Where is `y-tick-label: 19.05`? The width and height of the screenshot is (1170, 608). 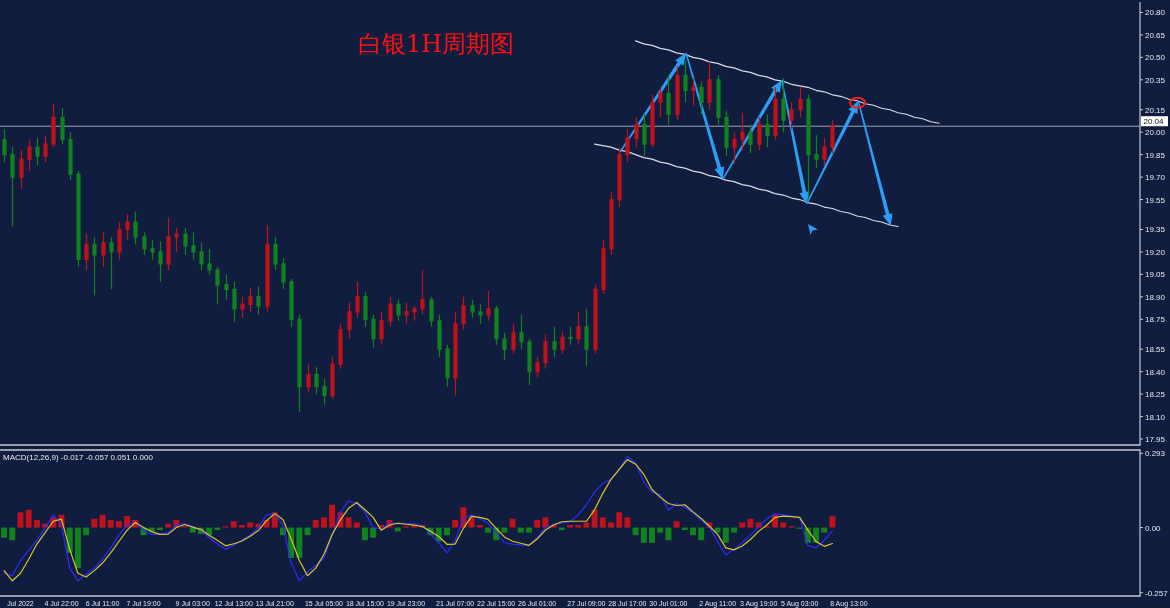 y-tick-label: 19.05 is located at coordinates (1155, 275).